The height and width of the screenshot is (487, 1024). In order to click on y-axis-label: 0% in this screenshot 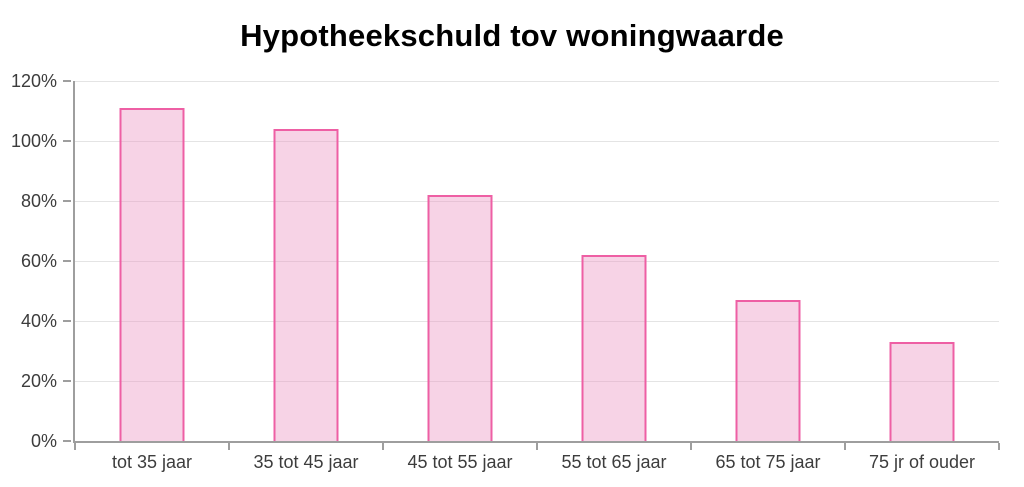, I will do `click(43, 441)`.